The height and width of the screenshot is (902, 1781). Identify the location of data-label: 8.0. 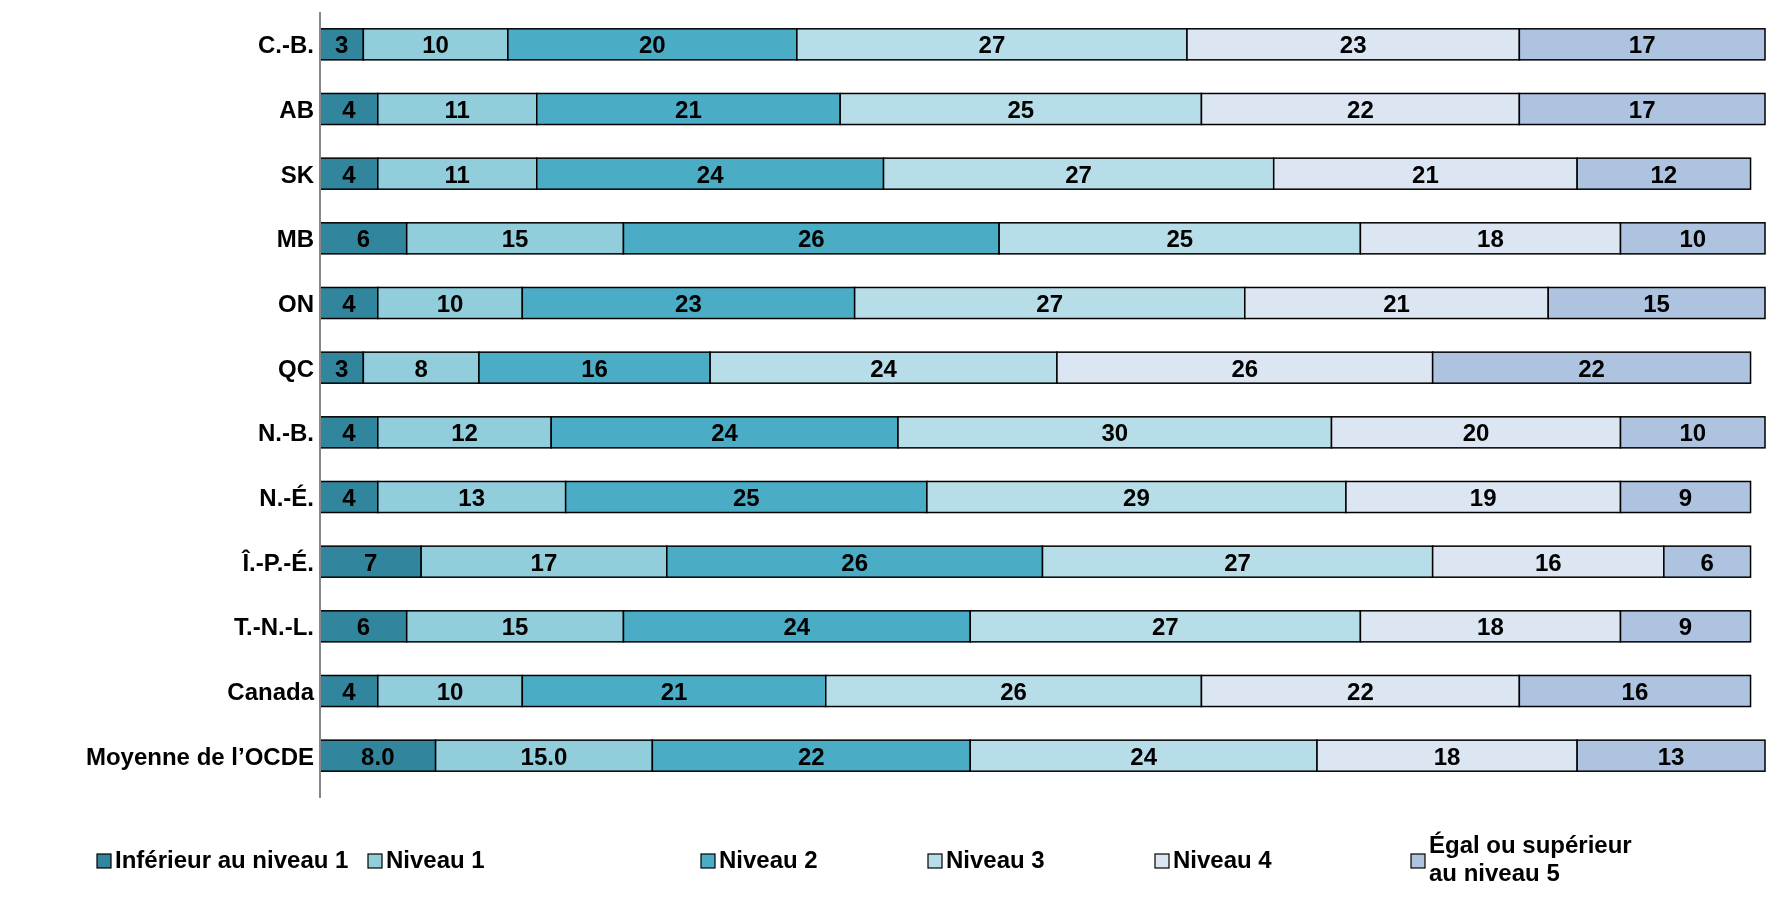
(378, 756).